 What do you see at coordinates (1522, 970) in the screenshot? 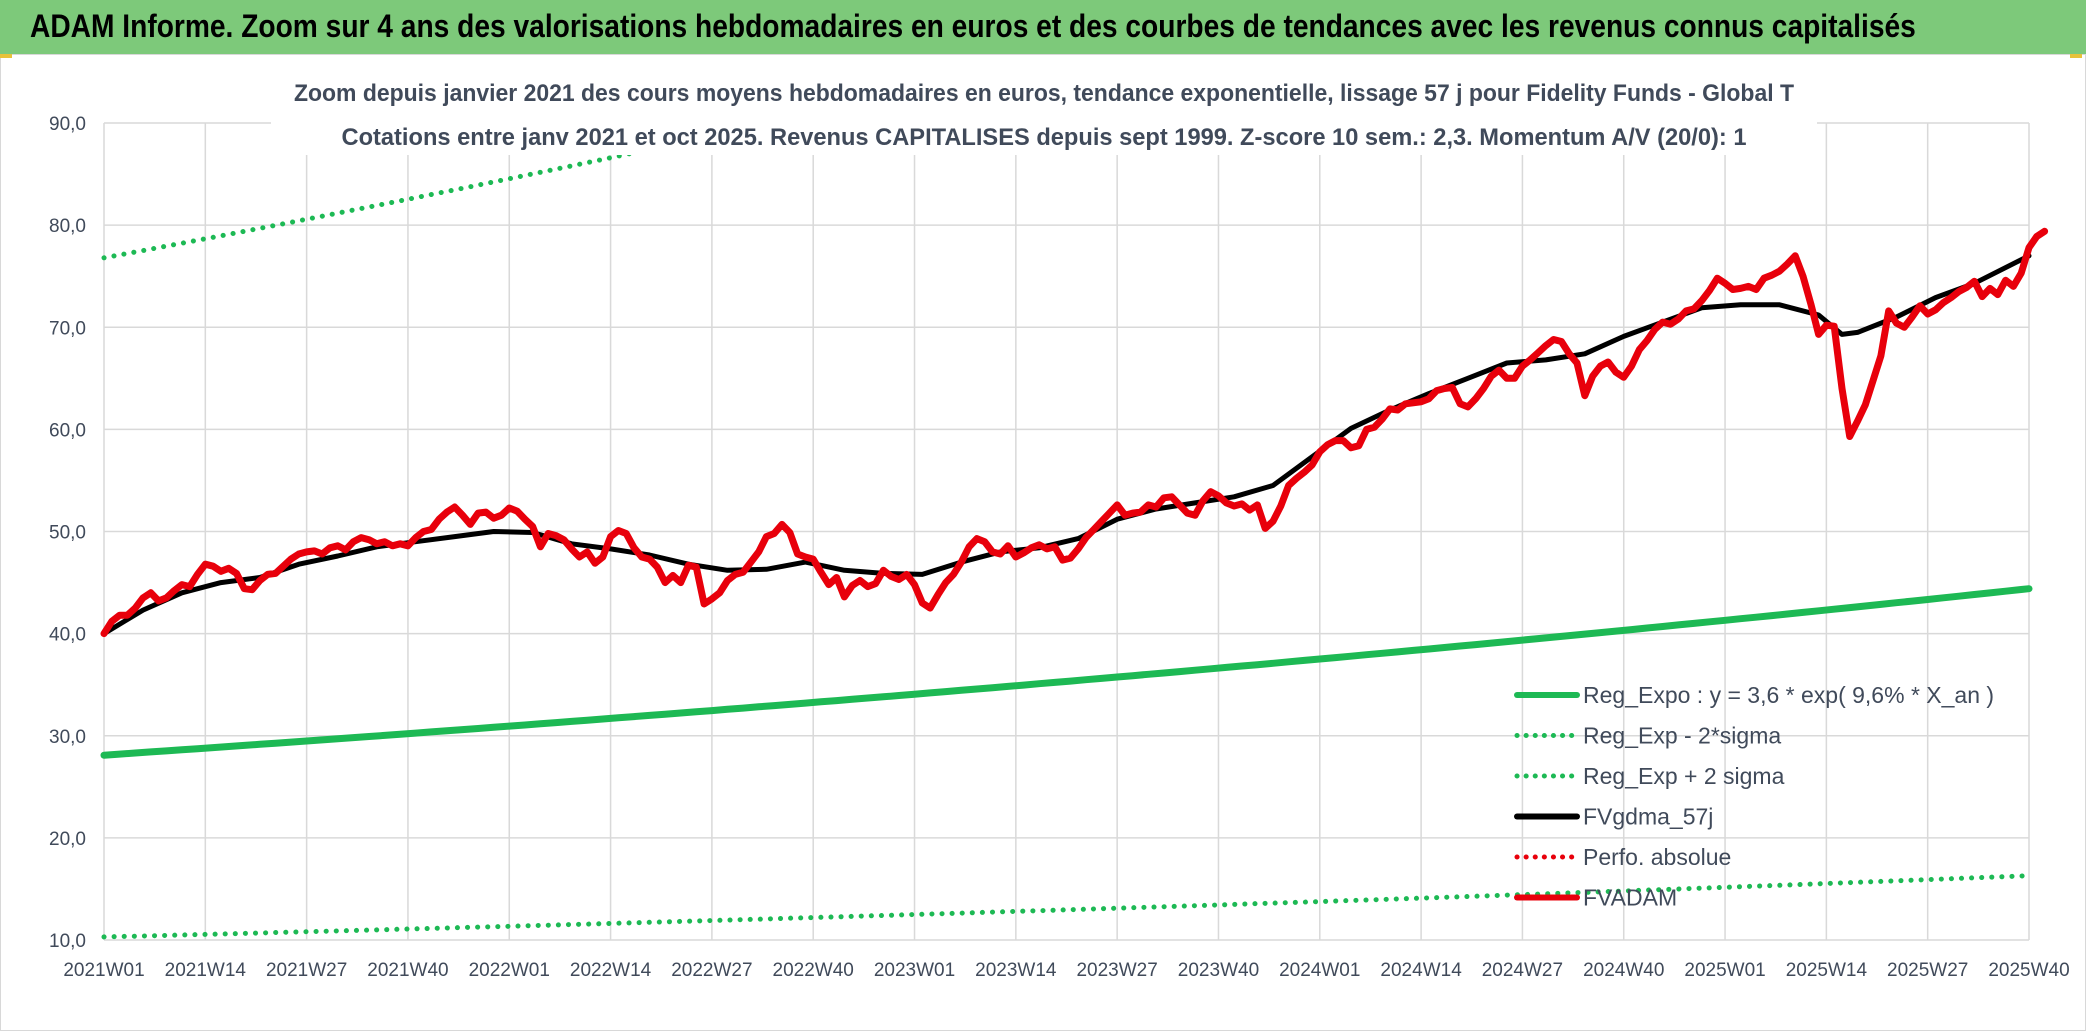
I see `x-tick-label: 2024W27` at bounding box center [1522, 970].